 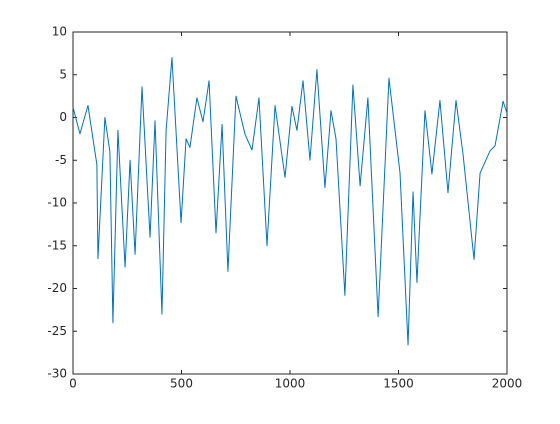 What do you see at coordinates (57, 245) in the screenshot?
I see `y-tick-label: -15` at bounding box center [57, 245].